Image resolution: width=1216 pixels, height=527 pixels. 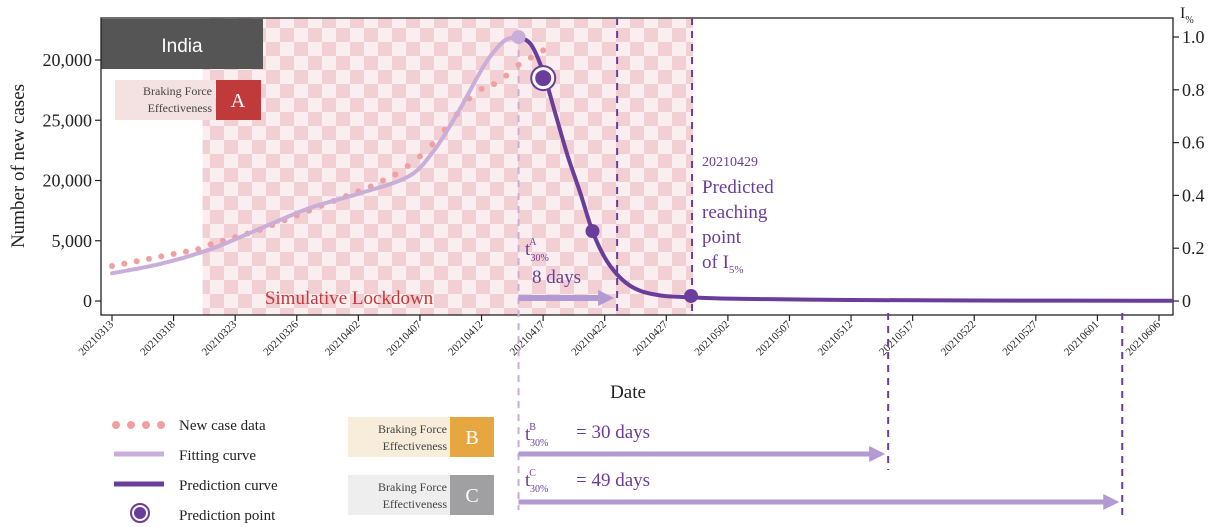 What do you see at coordinates (222, 426) in the screenshot?
I see `legend-new-case-label: New case data` at bounding box center [222, 426].